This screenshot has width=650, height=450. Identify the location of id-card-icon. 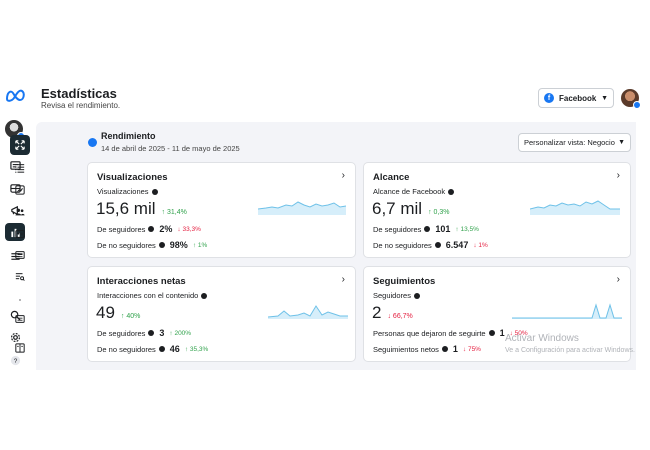
(20, 234).